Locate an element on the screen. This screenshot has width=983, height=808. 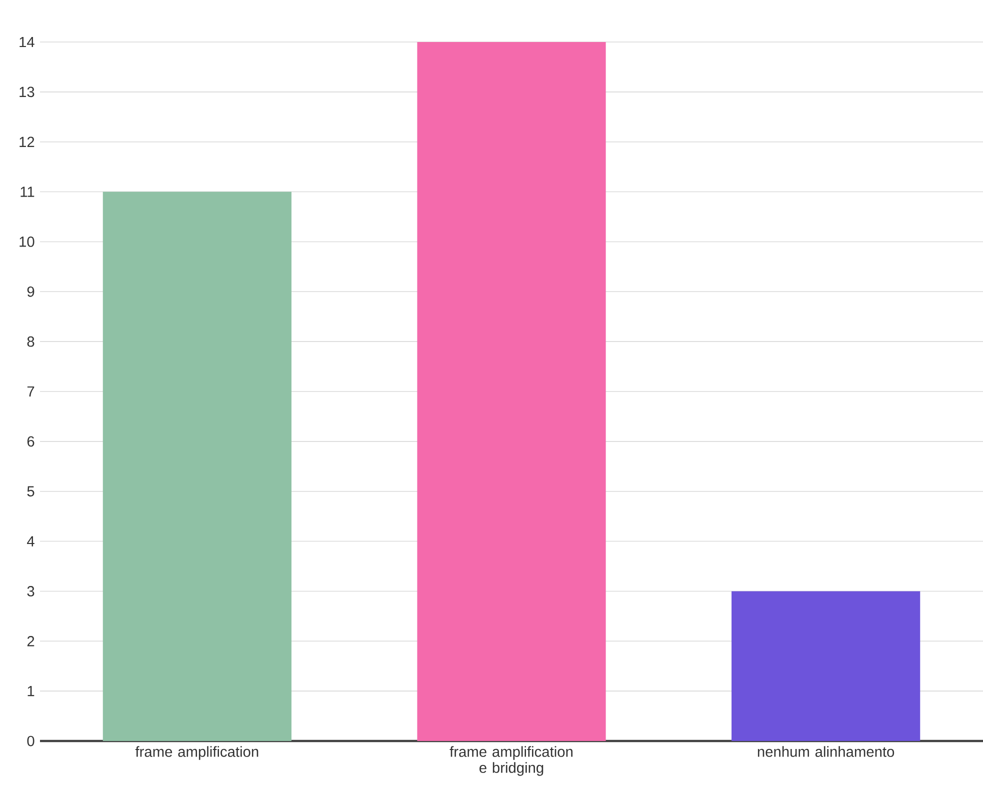
x-tick-label: frame amplification e bridging is located at coordinates (511, 761).